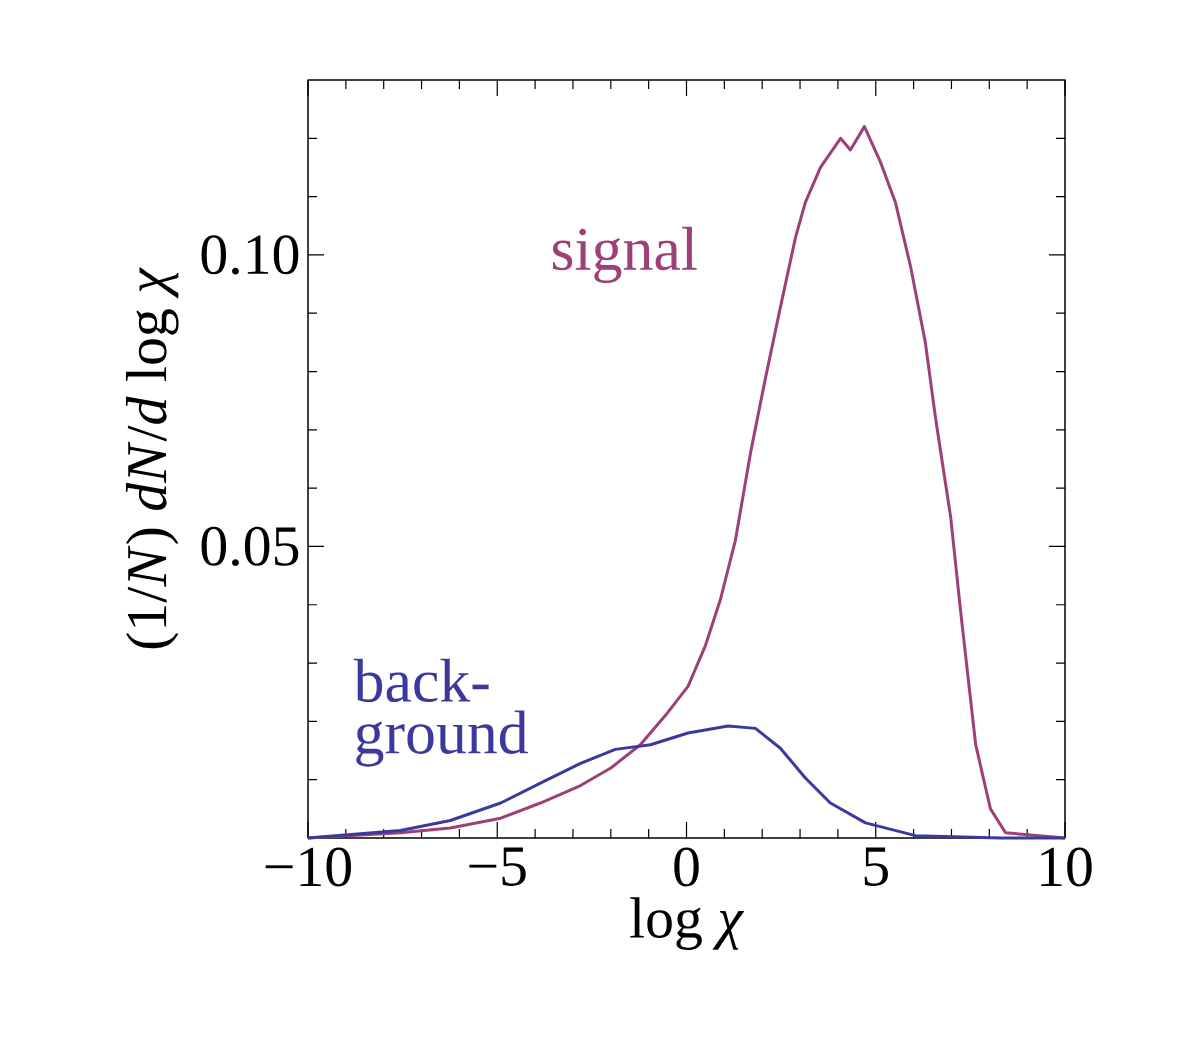 Image resolution: width=1192 pixels, height=1039 pixels. I want to click on x-tick-label: −10, so click(308, 867).